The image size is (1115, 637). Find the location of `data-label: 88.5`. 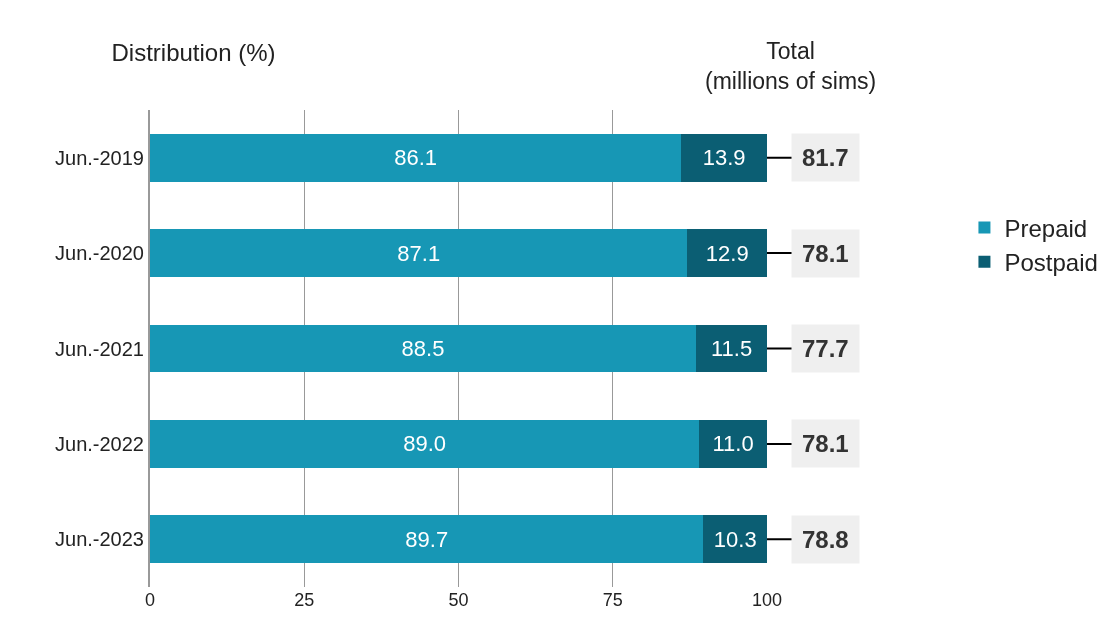

data-label: 88.5 is located at coordinates (423, 348).